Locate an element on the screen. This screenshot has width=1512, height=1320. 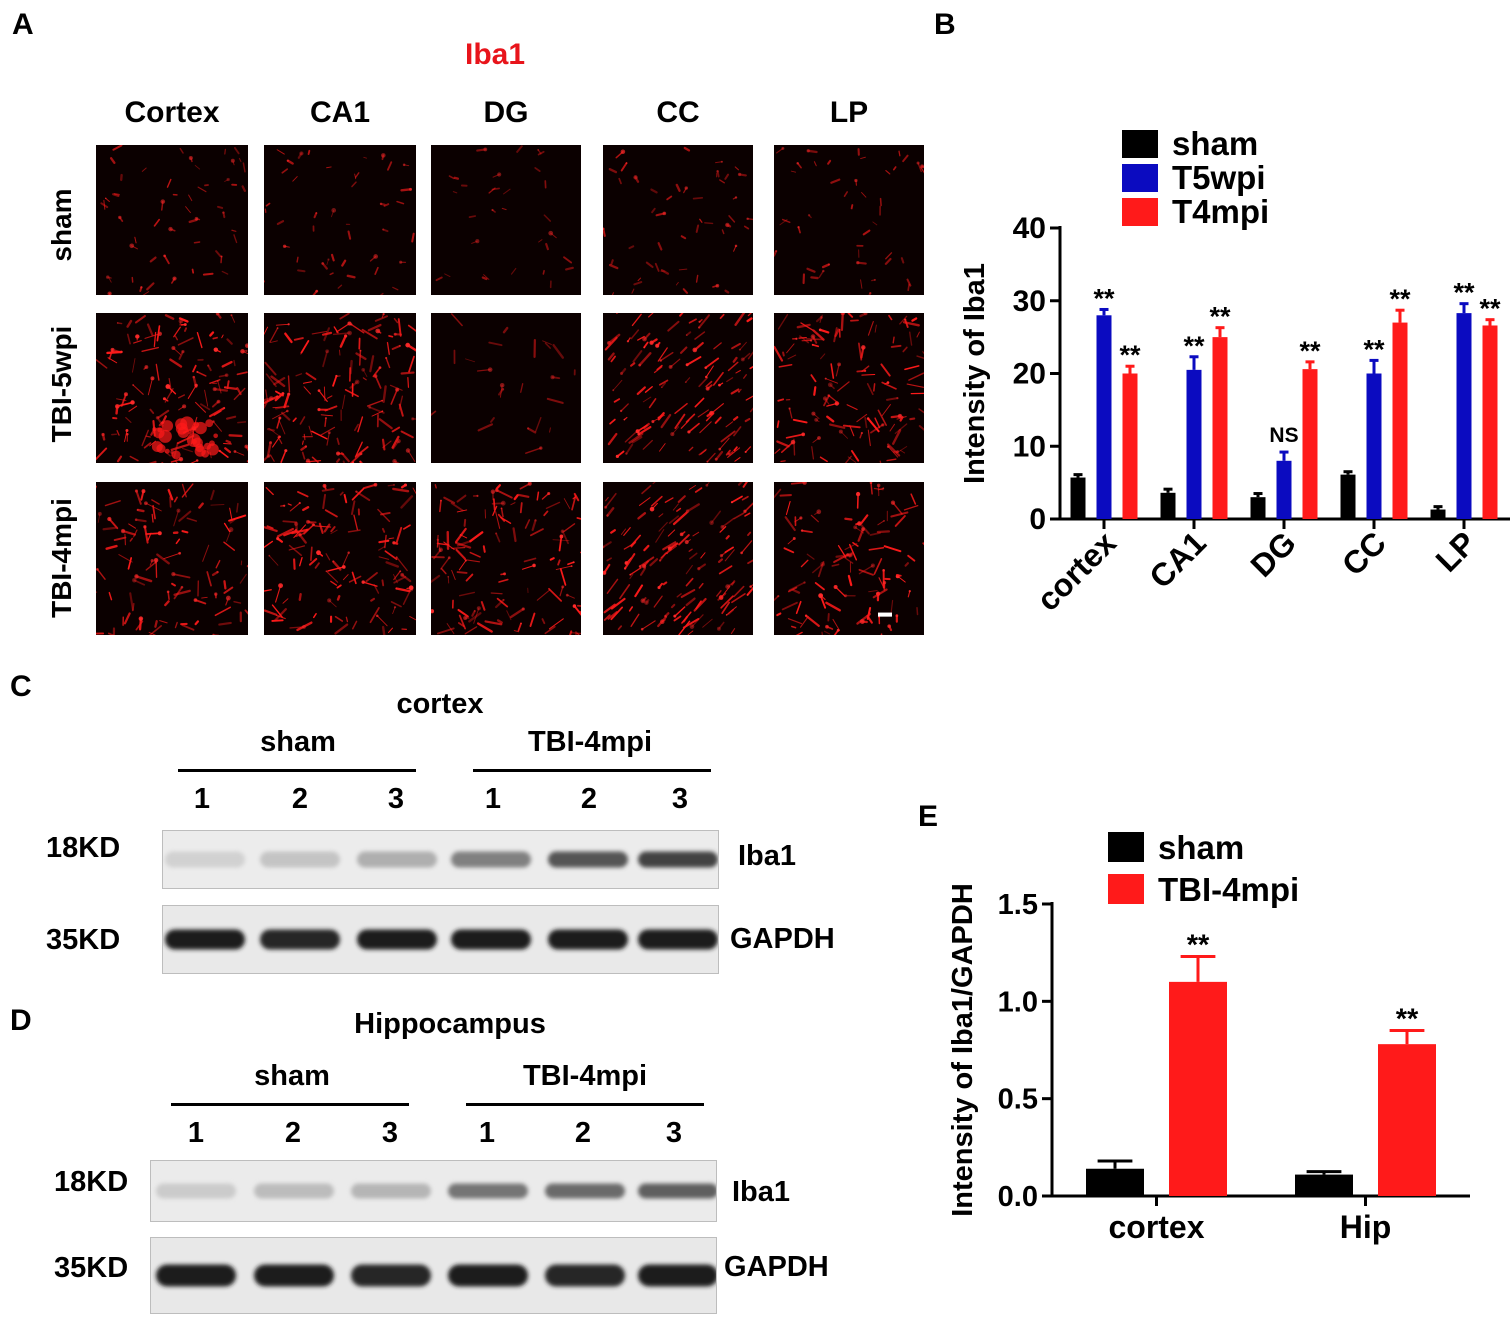
y-tick-label: 10 is located at coordinates (1029, 446).